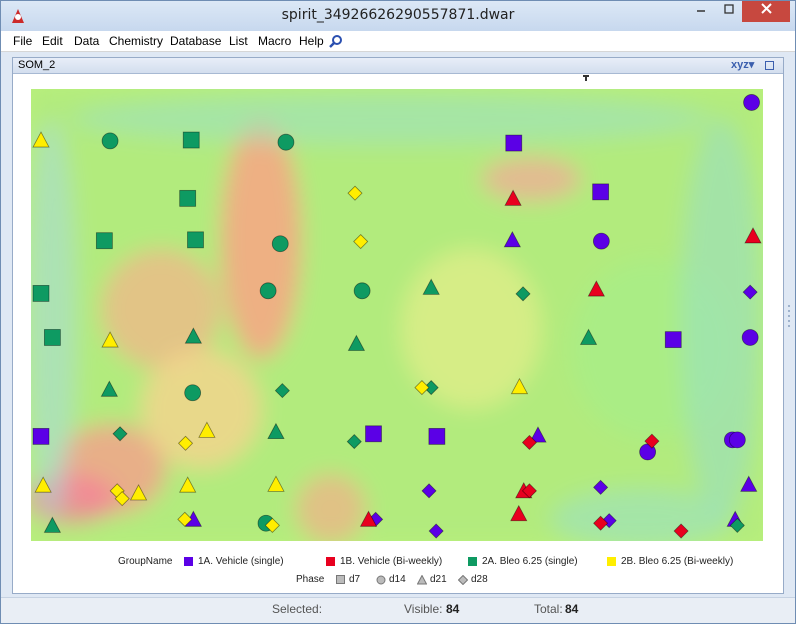  I want to click on data-point-3-8-triangle, so click(43, 484).